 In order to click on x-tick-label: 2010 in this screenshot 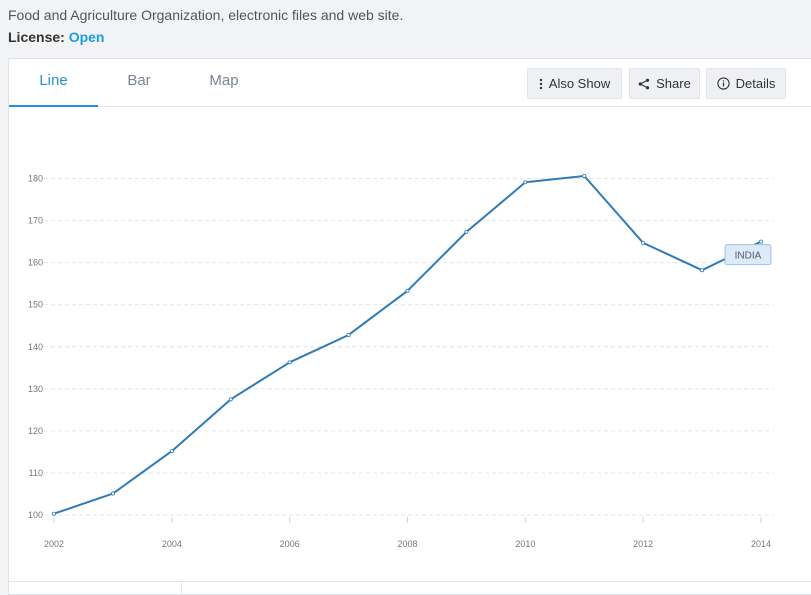, I will do `click(525, 544)`.